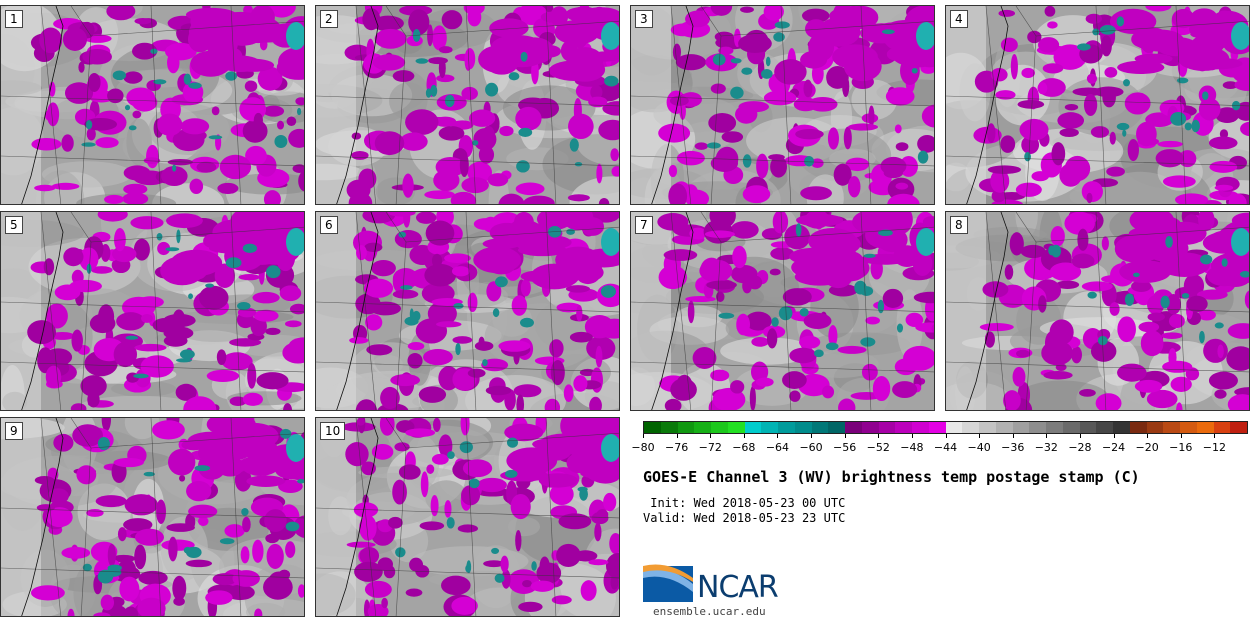  Describe the element at coordinates (644, 19) in the screenshot. I see `stamp-number: 3` at that location.